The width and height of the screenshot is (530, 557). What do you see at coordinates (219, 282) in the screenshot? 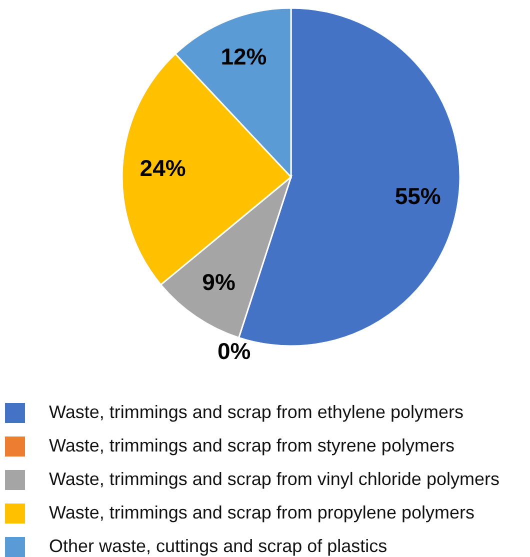
I see `data-label: 9%` at bounding box center [219, 282].